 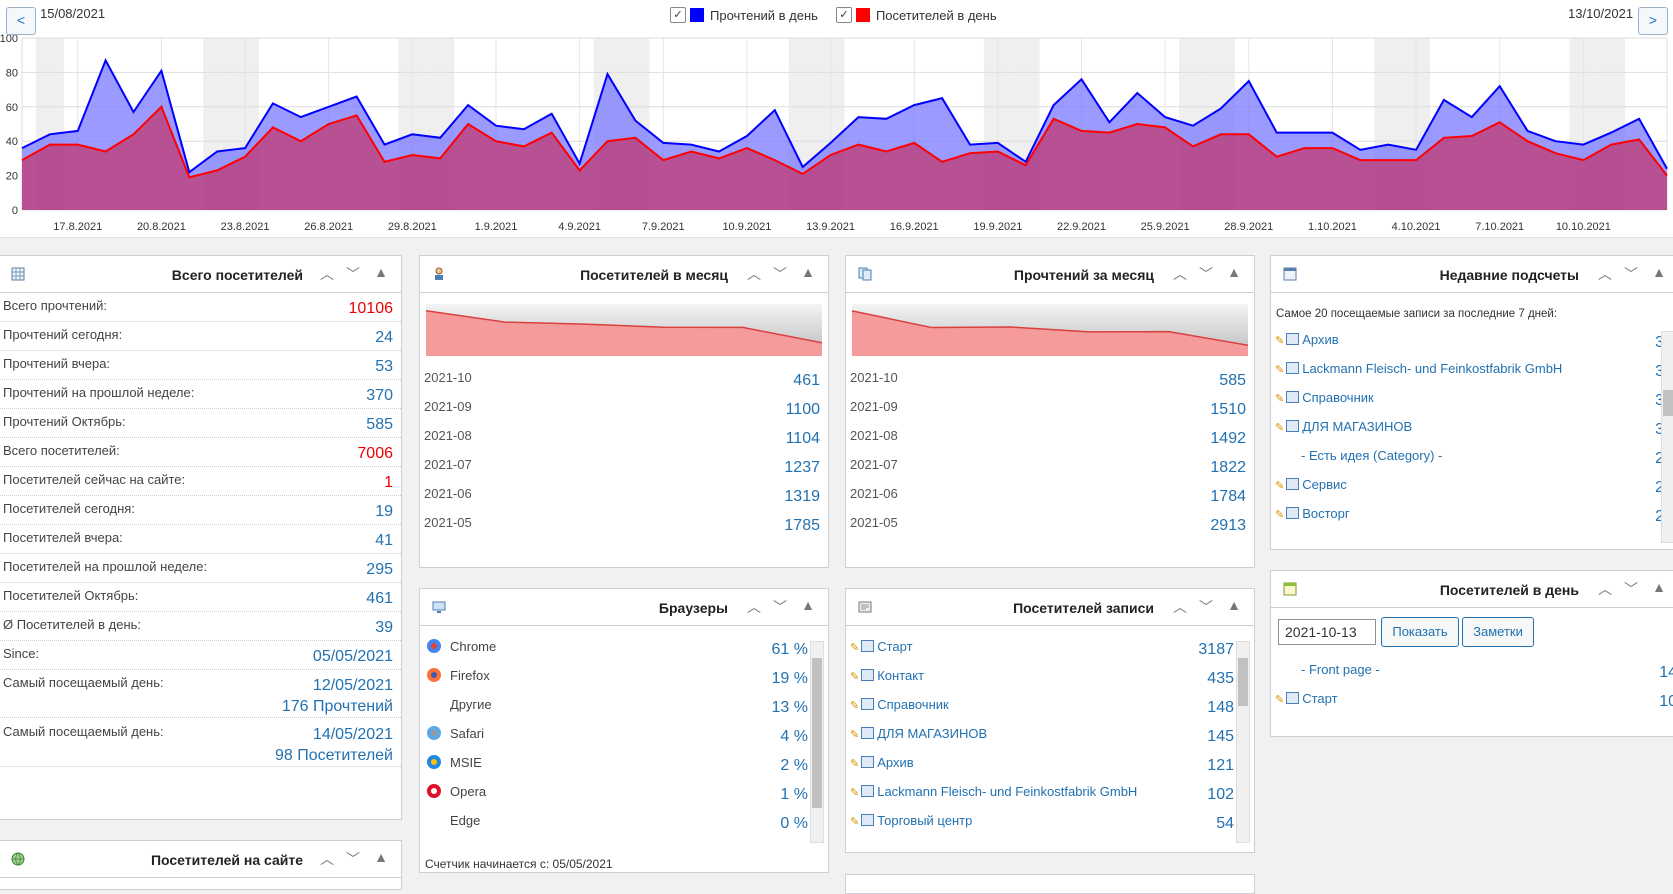 I want to click on count-link: - Есть идея (Category) -, so click(x=1372, y=455).